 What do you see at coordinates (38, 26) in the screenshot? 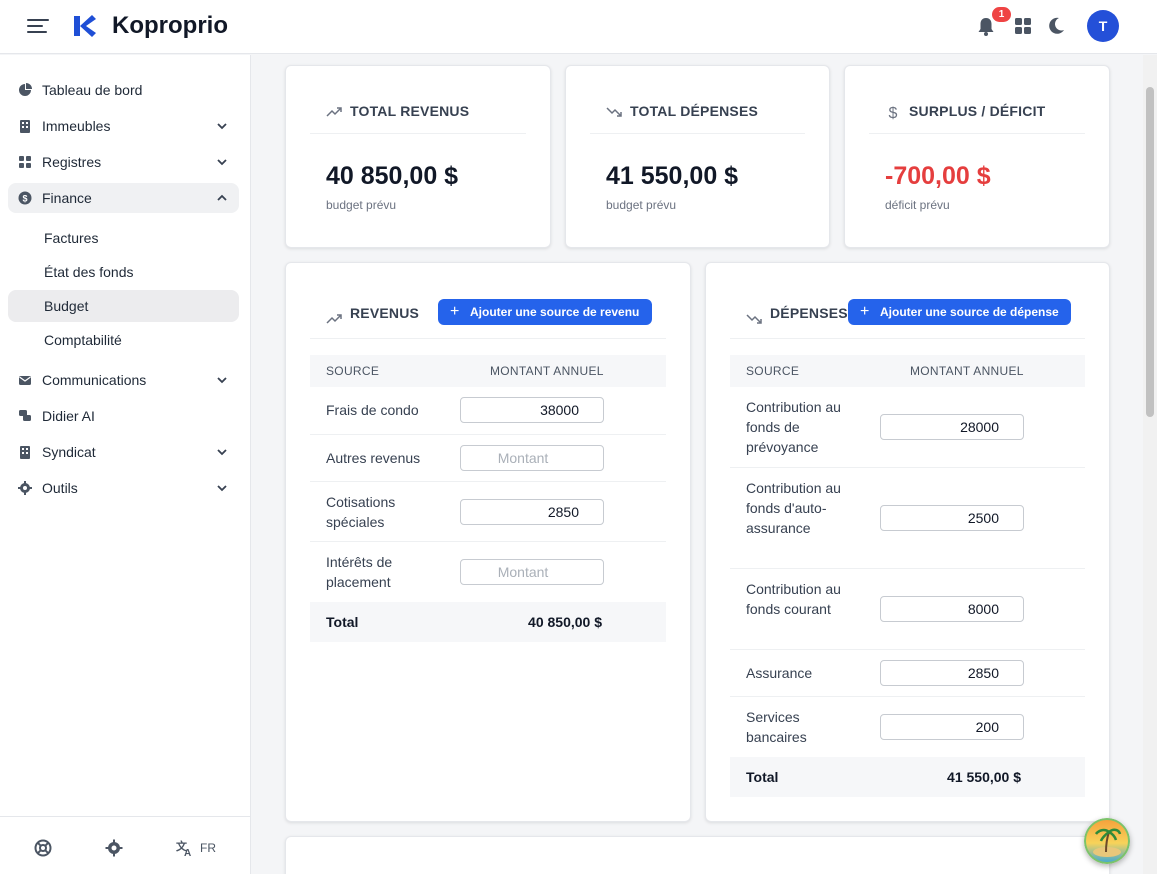
I see `menu-icon` at bounding box center [38, 26].